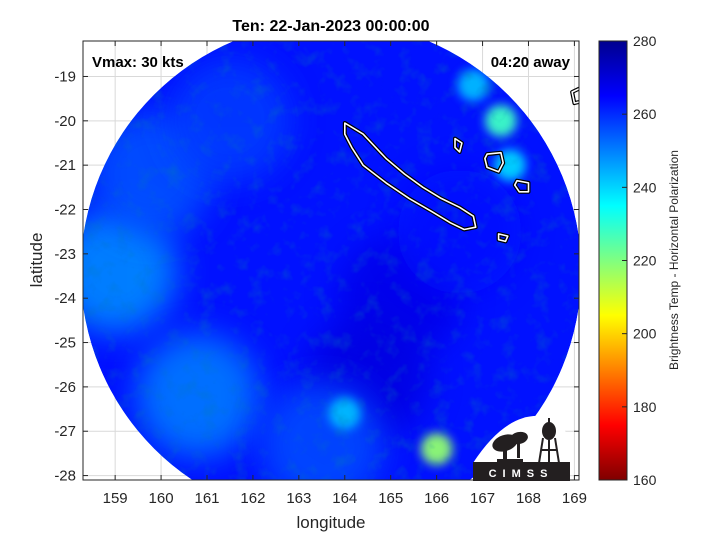  I want to click on colorbar-tick-label: 240, so click(645, 187).